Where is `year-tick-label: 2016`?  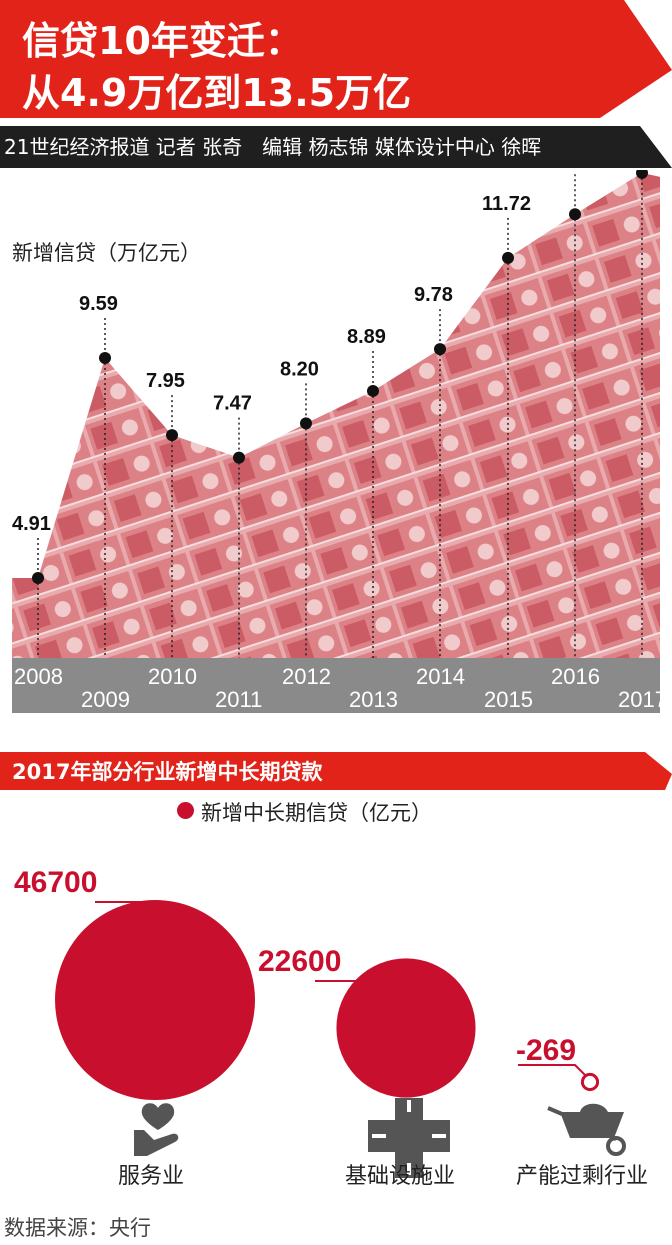 year-tick-label: 2016 is located at coordinates (575, 676).